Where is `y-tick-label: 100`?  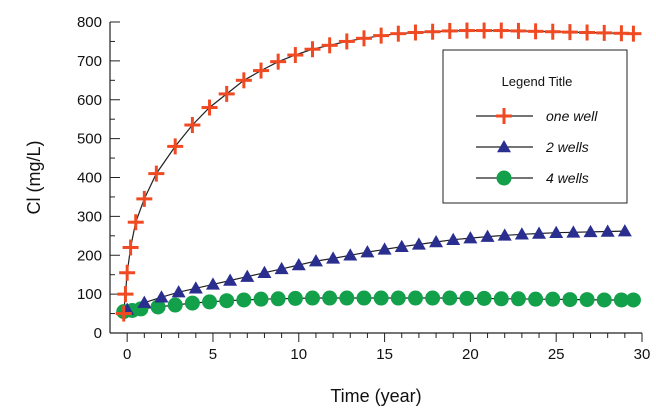 y-tick-label: 100 is located at coordinates (89, 294).